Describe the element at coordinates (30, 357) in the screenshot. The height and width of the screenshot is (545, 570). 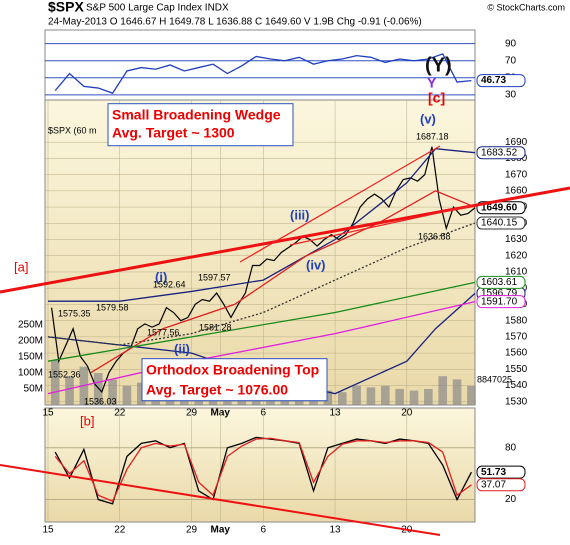
I see `volume-tick-label: 150M` at that location.